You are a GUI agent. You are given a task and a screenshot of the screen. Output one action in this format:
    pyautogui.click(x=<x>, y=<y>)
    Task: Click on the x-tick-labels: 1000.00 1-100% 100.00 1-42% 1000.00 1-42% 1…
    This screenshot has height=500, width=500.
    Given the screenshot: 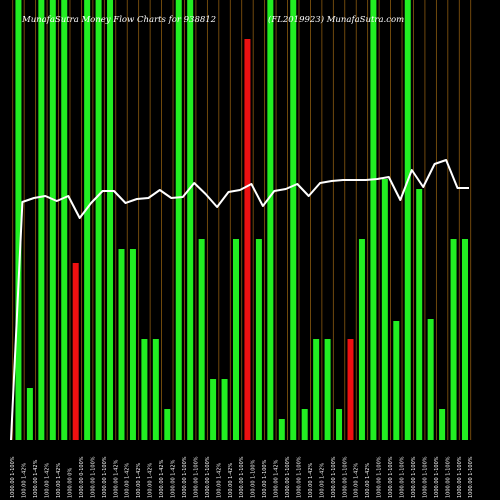 What is the action you would take?
    pyautogui.click(x=242, y=477)
    